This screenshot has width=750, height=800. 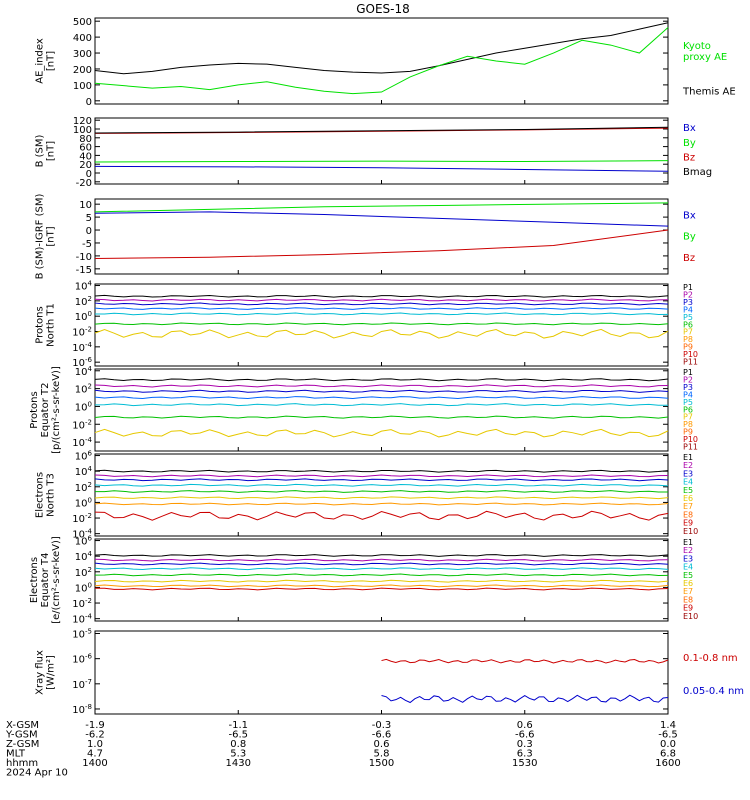 What do you see at coordinates (382, 725) in the screenshot?
I see `x-axis-value: -0.3` at bounding box center [382, 725].